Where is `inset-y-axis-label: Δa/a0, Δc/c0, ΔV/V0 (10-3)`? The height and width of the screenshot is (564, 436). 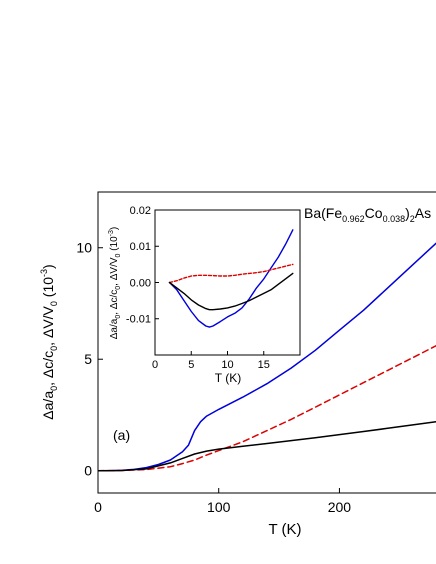 inset-y-axis-label: Δa/a0, Δc/c0, ΔV/V0 (10-3) is located at coordinates (115, 283).